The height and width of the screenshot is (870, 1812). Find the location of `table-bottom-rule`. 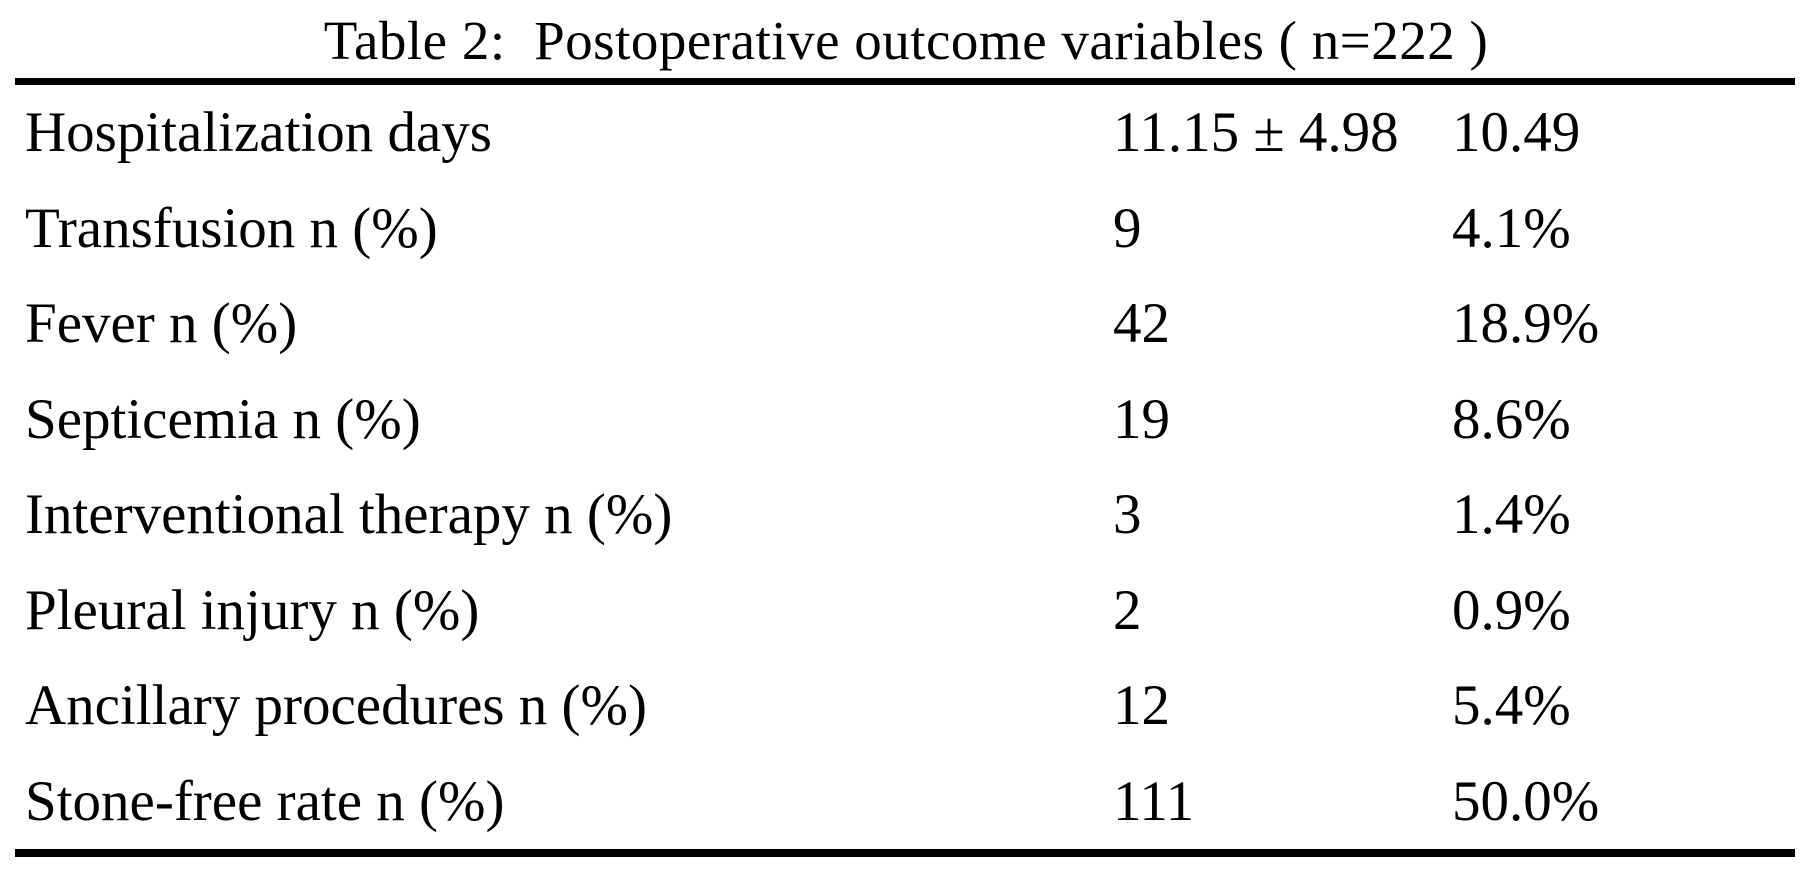

table-bottom-rule is located at coordinates (905, 853).